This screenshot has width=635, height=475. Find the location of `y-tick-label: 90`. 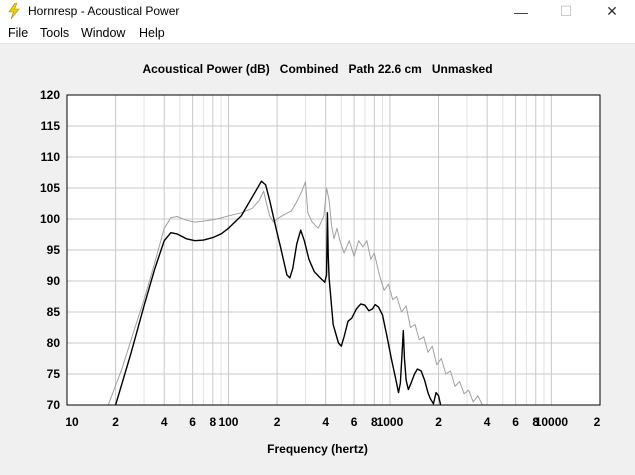

y-tick-label: 90 is located at coordinates (53, 281).